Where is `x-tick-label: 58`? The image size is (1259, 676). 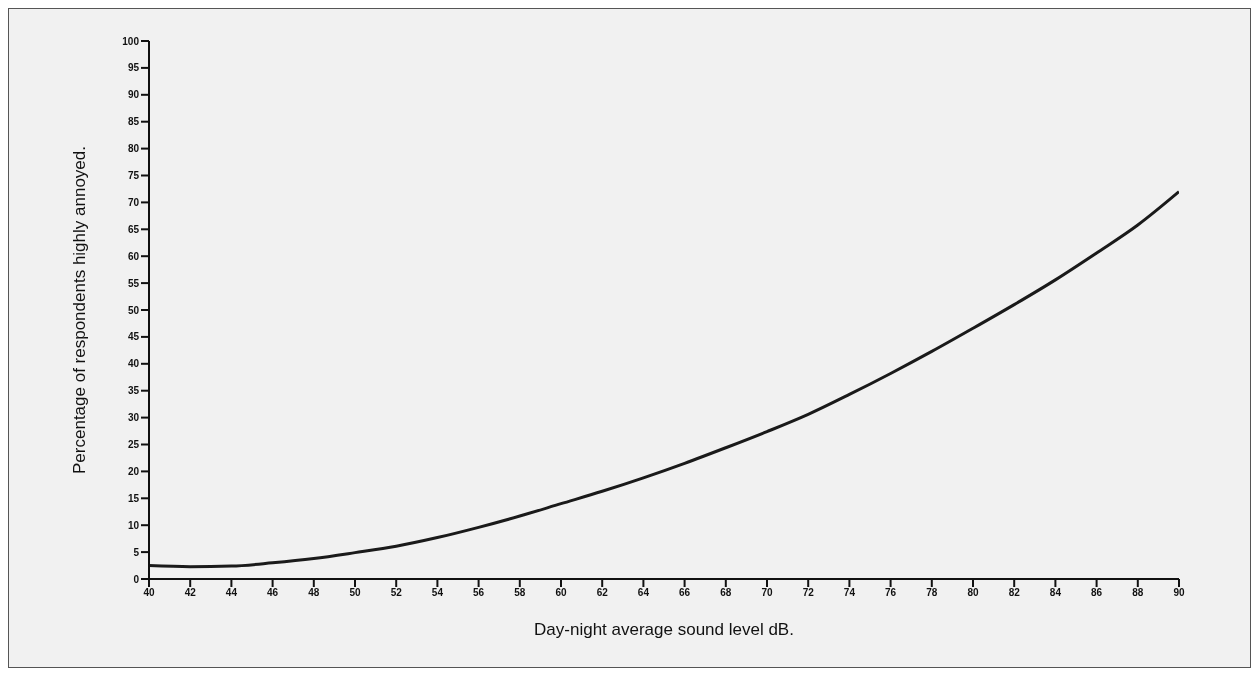
x-tick-label: 58 is located at coordinates (520, 593).